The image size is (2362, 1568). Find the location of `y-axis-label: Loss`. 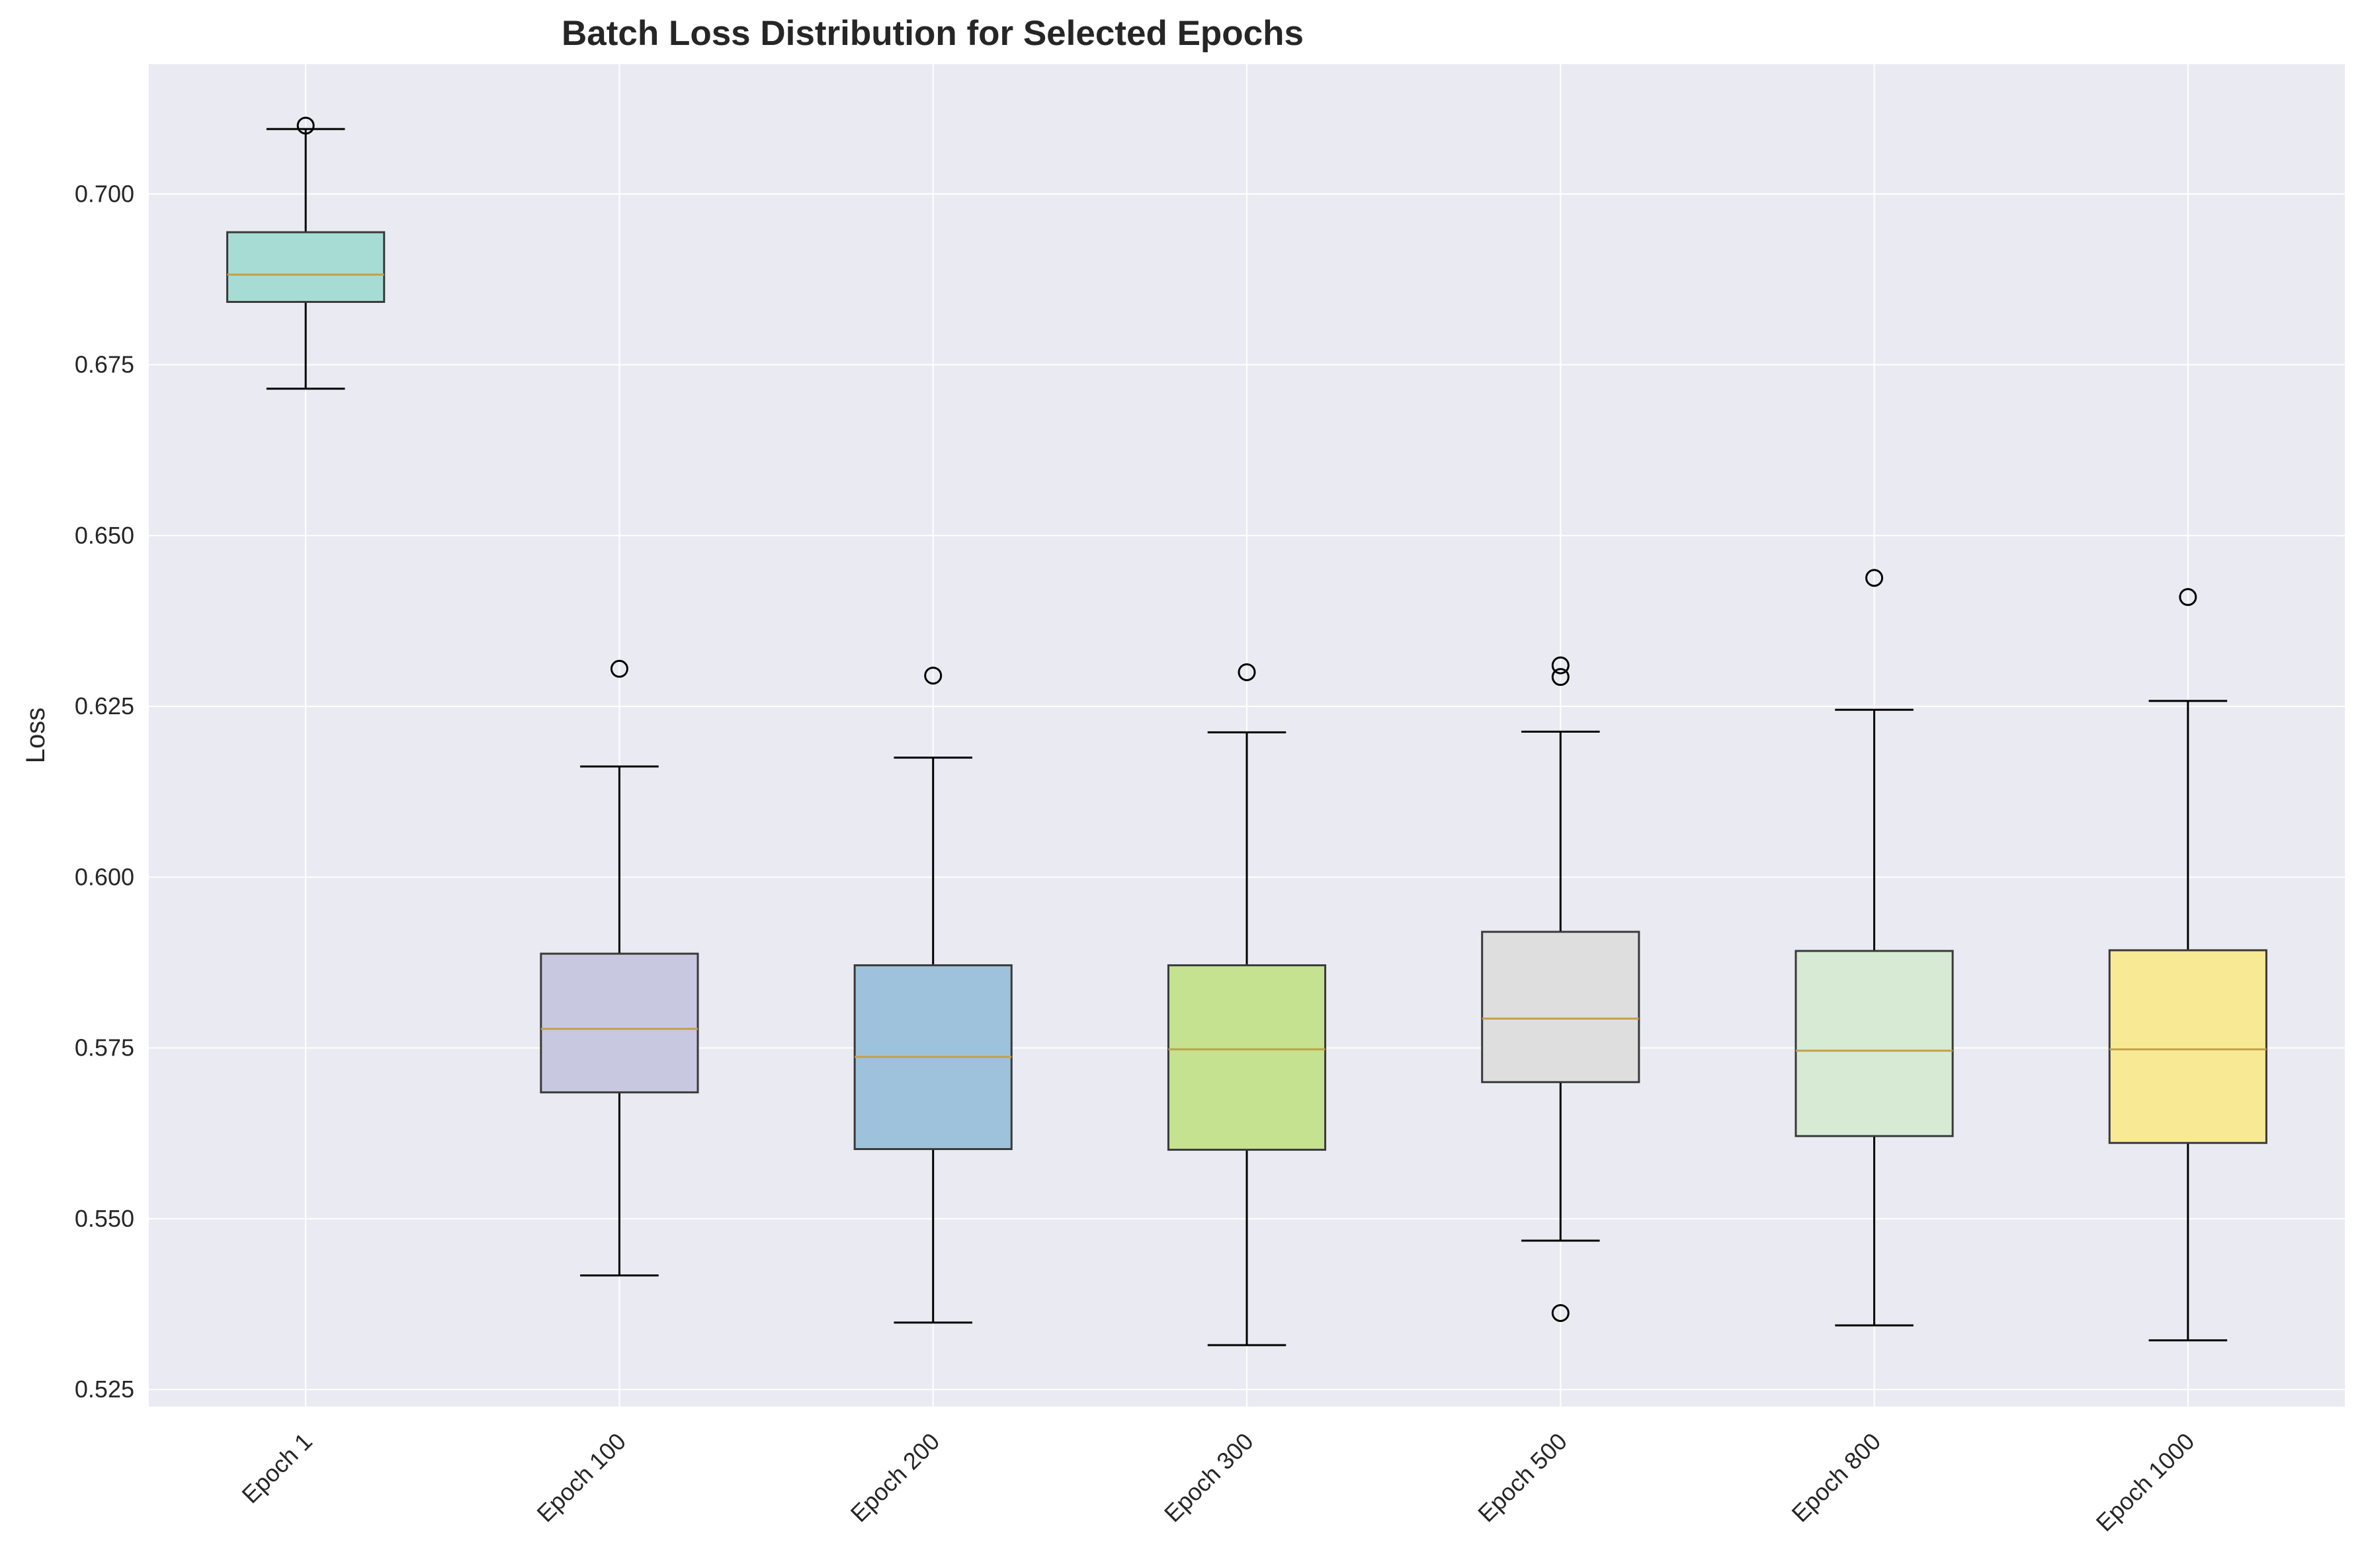

y-axis-label: Loss is located at coordinates (35, 736).